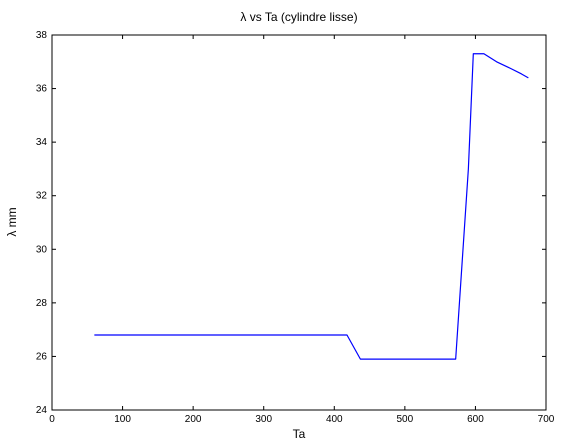  I want to click on y-tick-label: 34, so click(42, 142).